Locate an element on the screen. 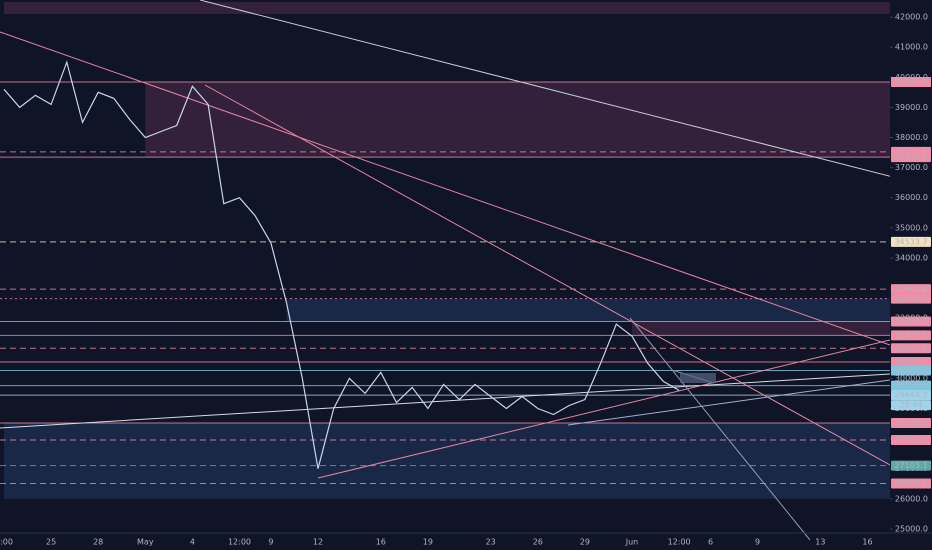 This screenshot has height=550, width=932. x-tick-label: May is located at coordinates (145, 542).